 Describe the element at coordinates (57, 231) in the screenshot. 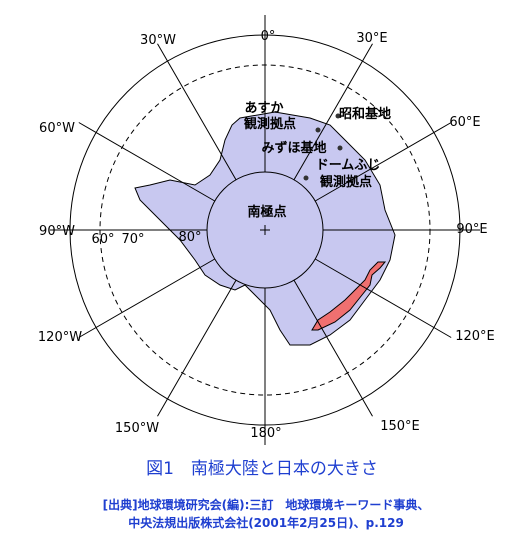

I see `label: 90°W` at that location.